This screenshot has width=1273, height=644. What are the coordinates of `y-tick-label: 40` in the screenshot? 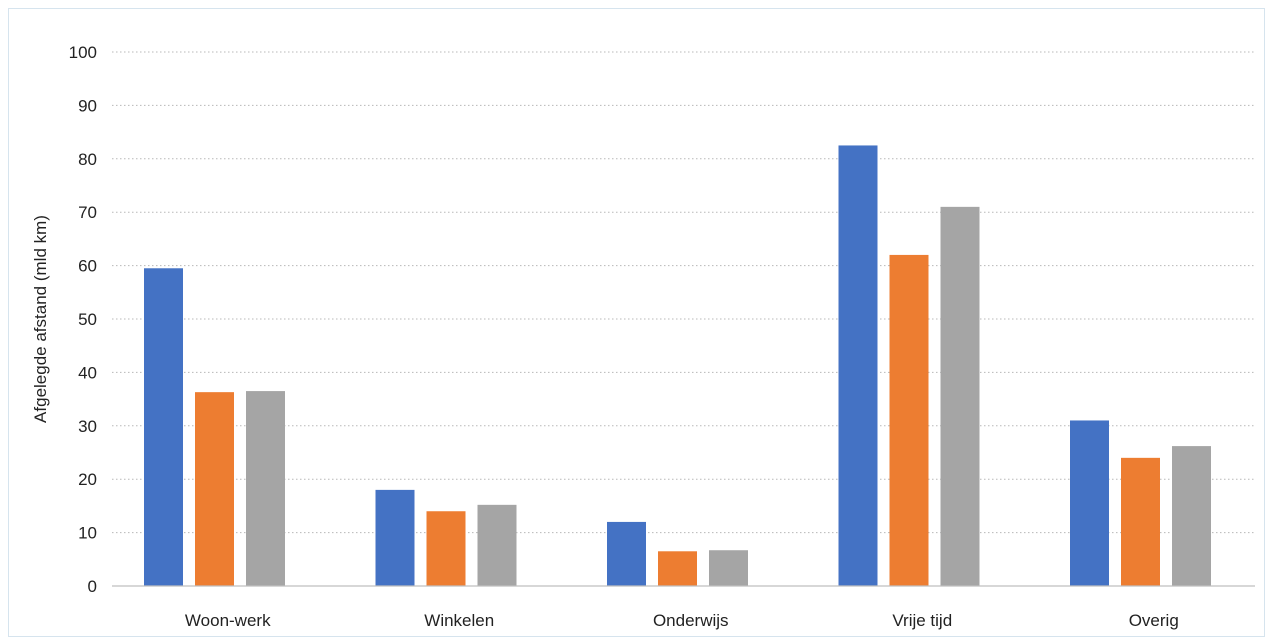 It's located at (87, 372).